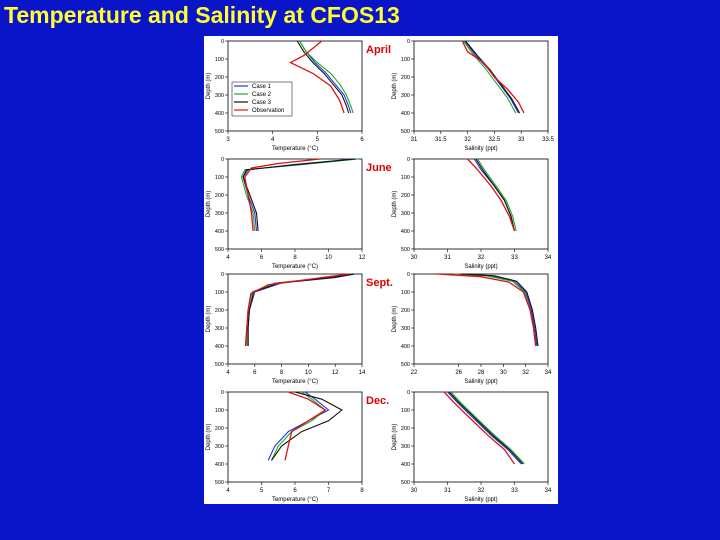 This screenshot has width=720, height=540. What do you see at coordinates (262, 87) in the screenshot?
I see `april-temperature-legend-label: Case 1` at bounding box center [262, 87].